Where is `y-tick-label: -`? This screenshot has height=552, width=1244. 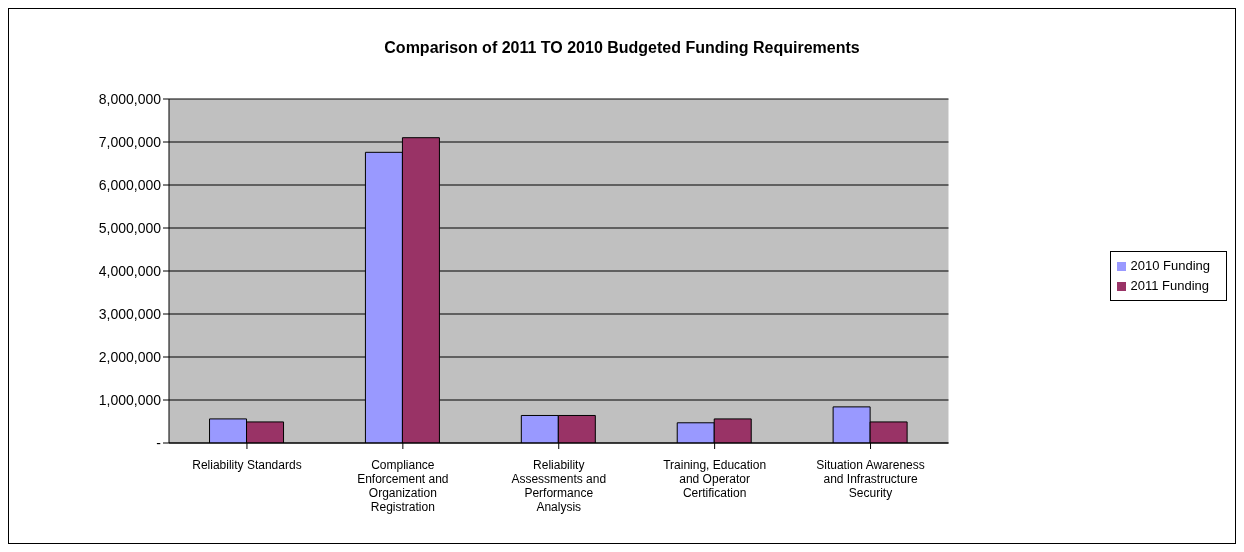
y-tick-label: - is located at coordinates (159, 442).